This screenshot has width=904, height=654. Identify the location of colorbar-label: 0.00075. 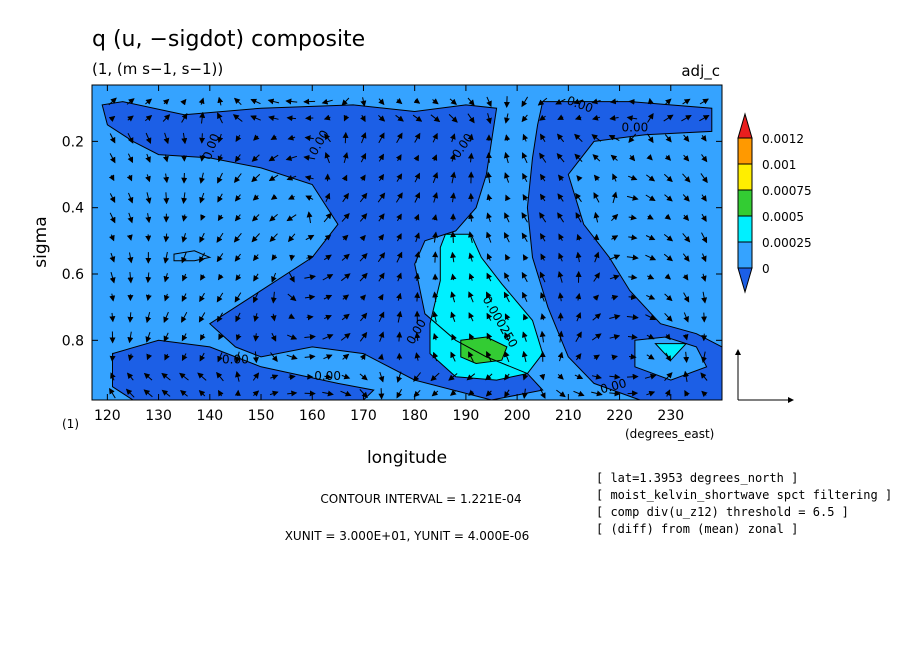
(787, 191).